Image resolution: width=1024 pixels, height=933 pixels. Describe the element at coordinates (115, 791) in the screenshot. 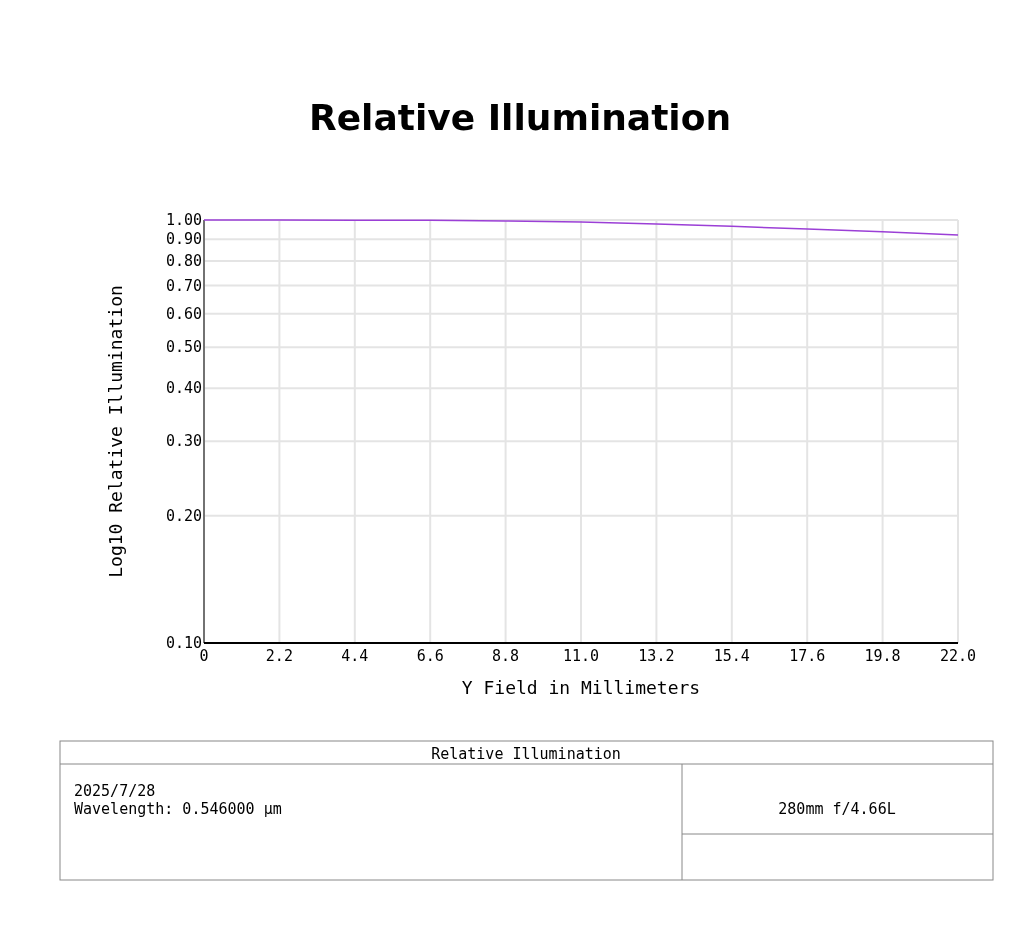

I see `text: 2025/7/28` at that location.